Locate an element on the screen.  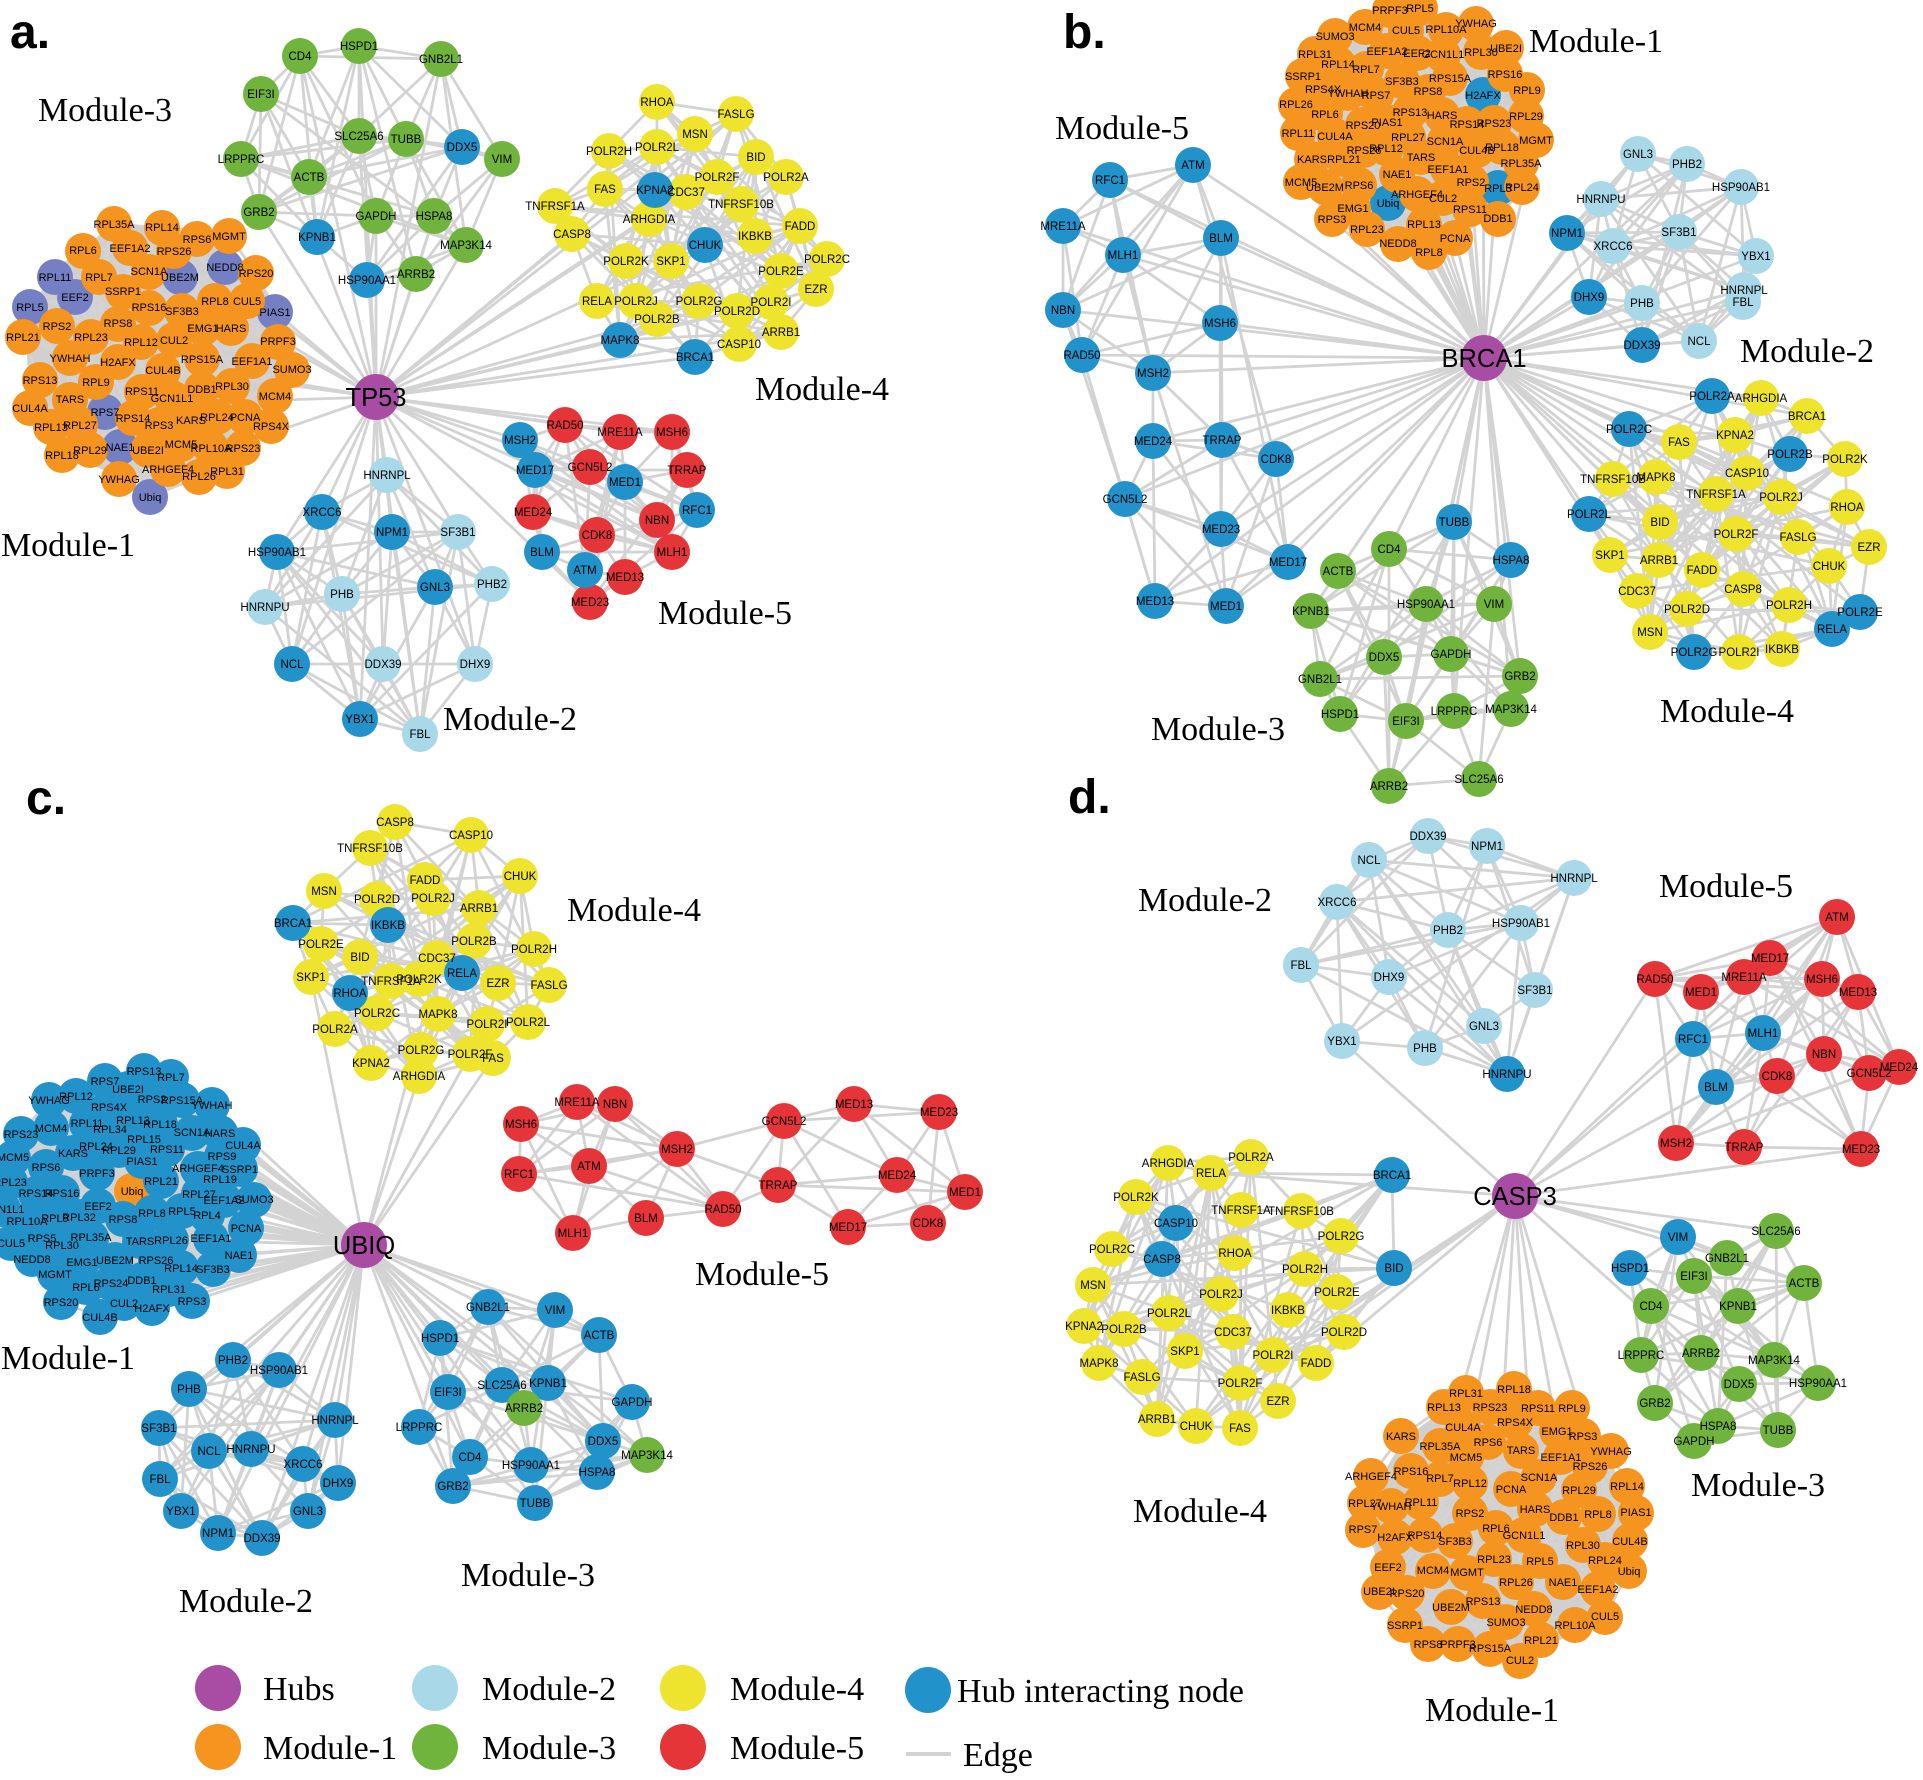
svg-text: HSPA8 is located at coordinates (434, 217).